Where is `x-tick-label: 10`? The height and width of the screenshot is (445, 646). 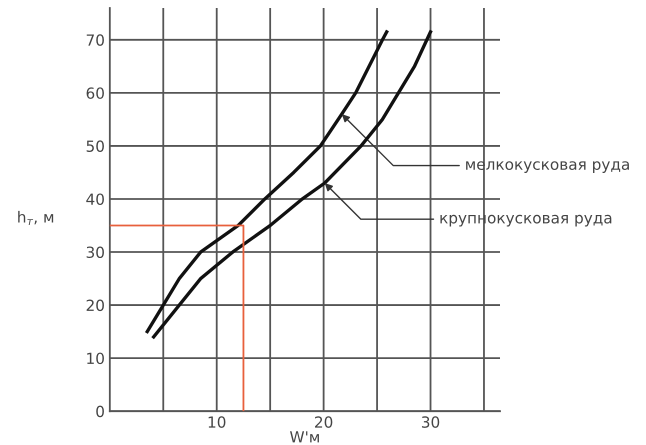 x-tick-label: 10 is located at coordinates (217, 422).